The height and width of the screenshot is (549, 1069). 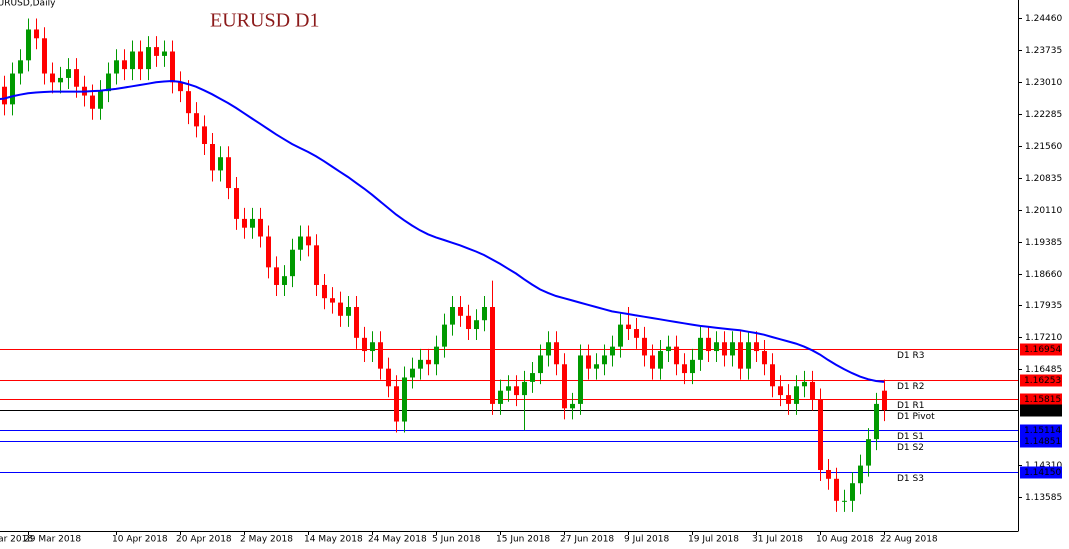 I want to click on level-name: D1 R1, so click(x=911, y=406).